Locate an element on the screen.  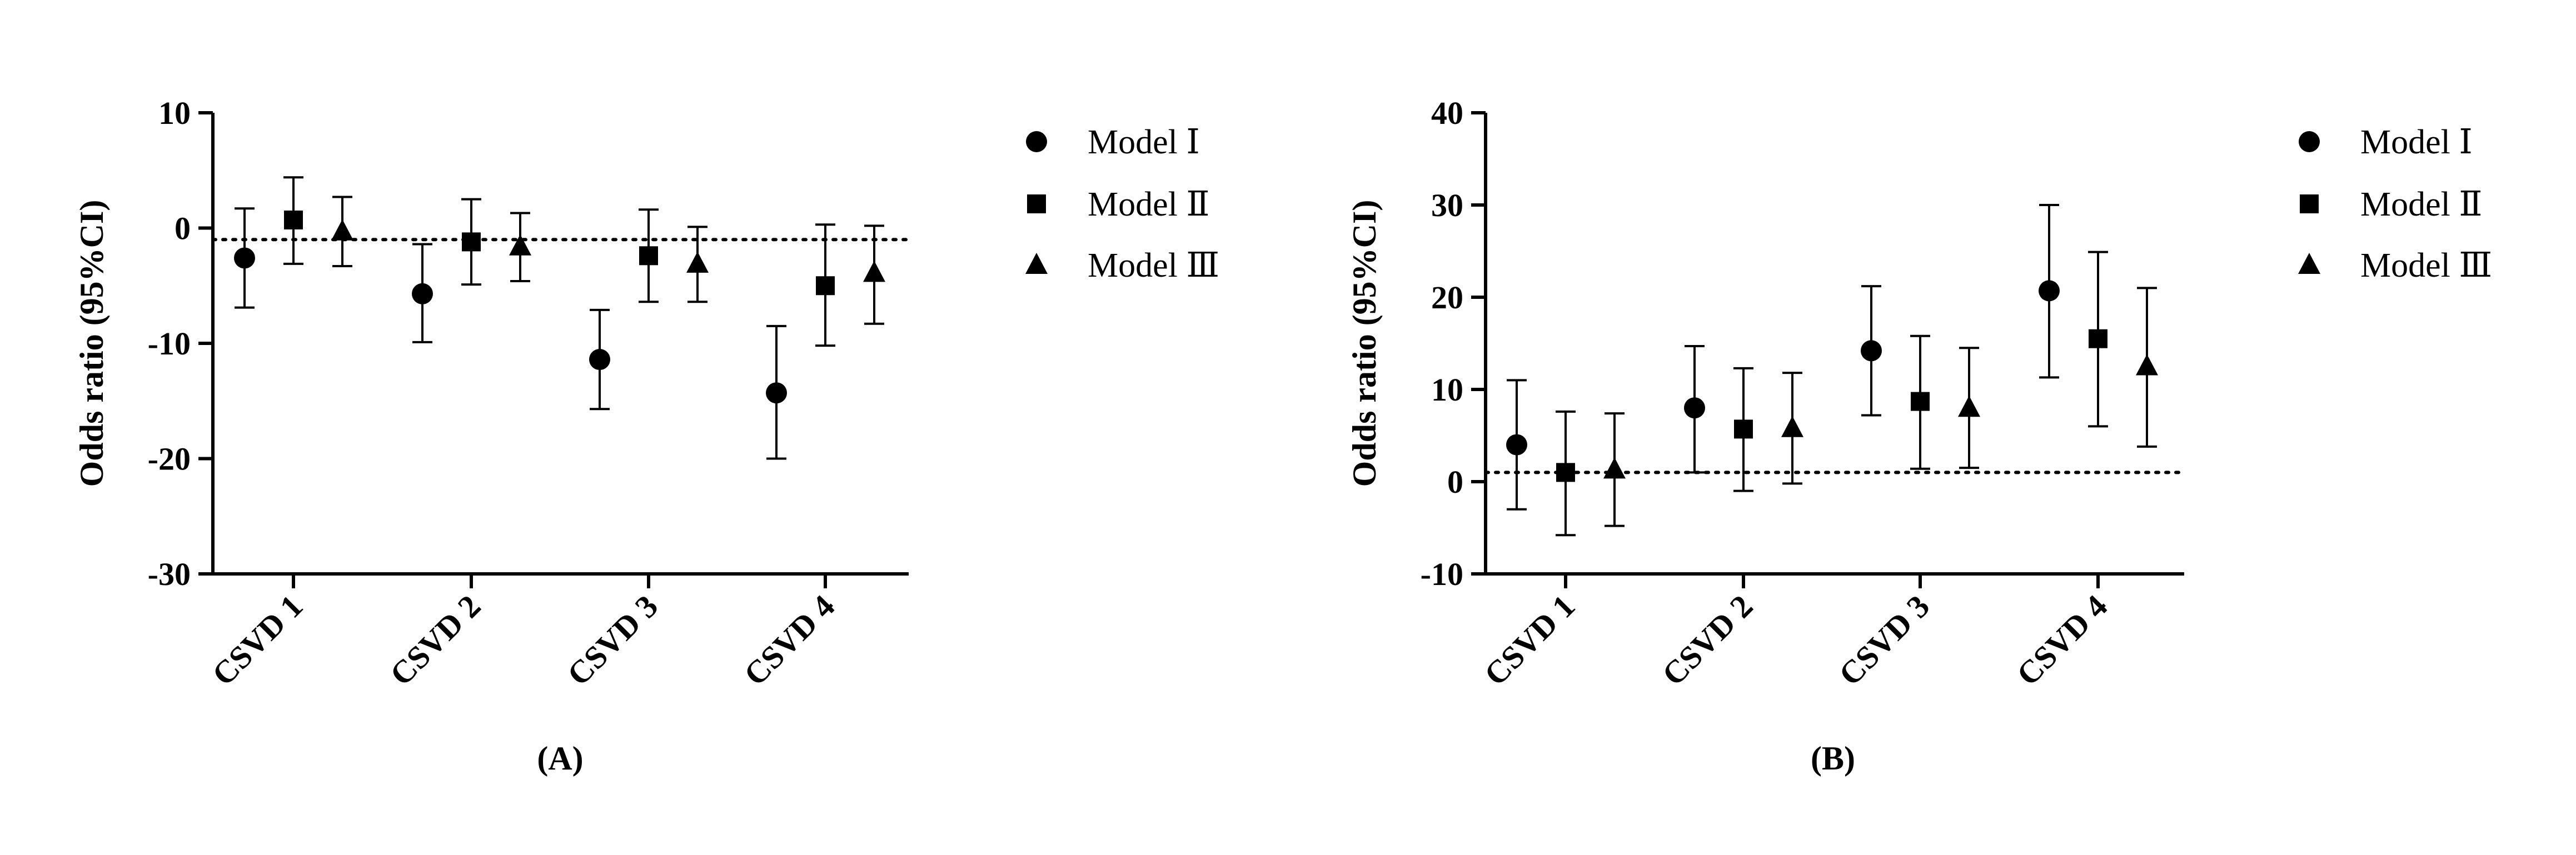
y-tick-label: 40 is located at coordinates (1447, 113).